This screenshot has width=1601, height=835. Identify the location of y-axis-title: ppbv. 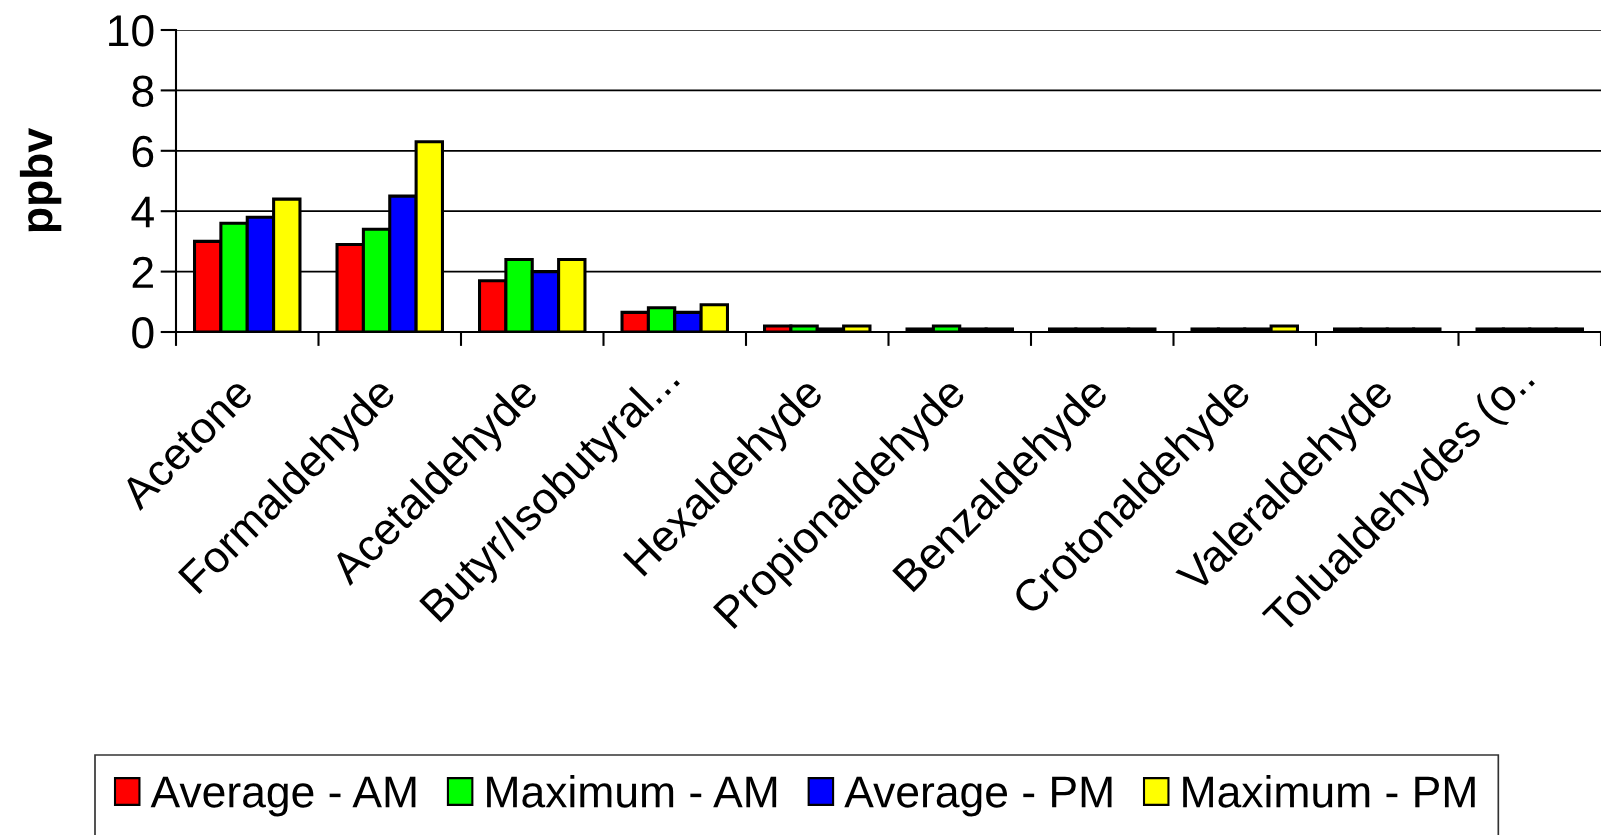
(40, 180).